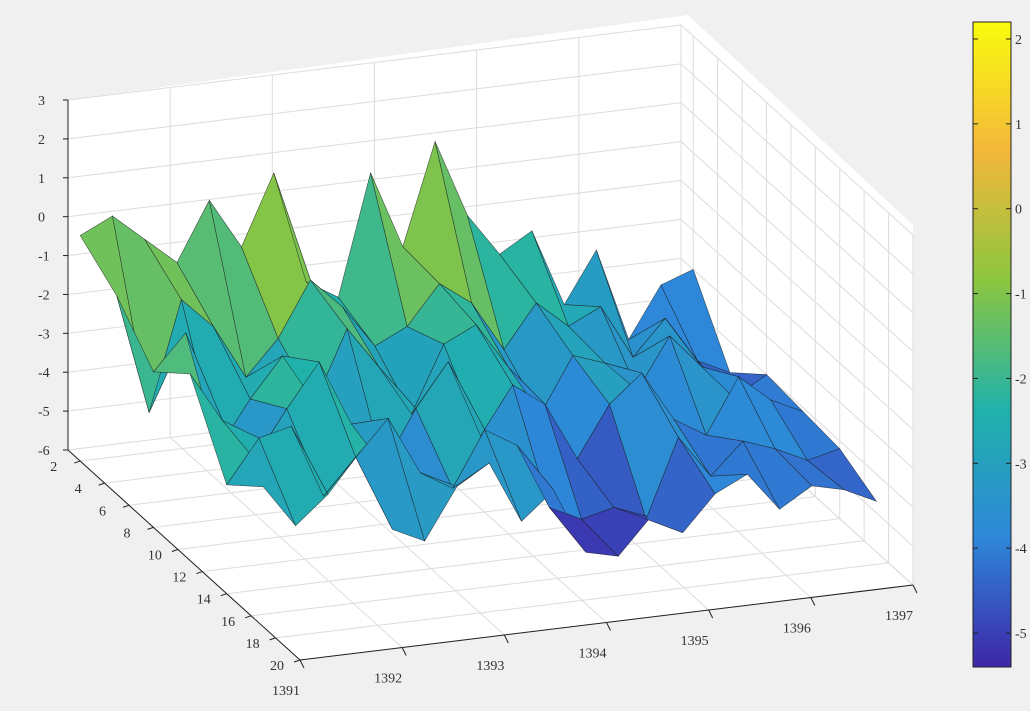 The width and height of the screenshot is (1030, 711). Describe the element at coordinates (797, 629) in the screenshot. I see `x-tick-label: 1396` at that location.